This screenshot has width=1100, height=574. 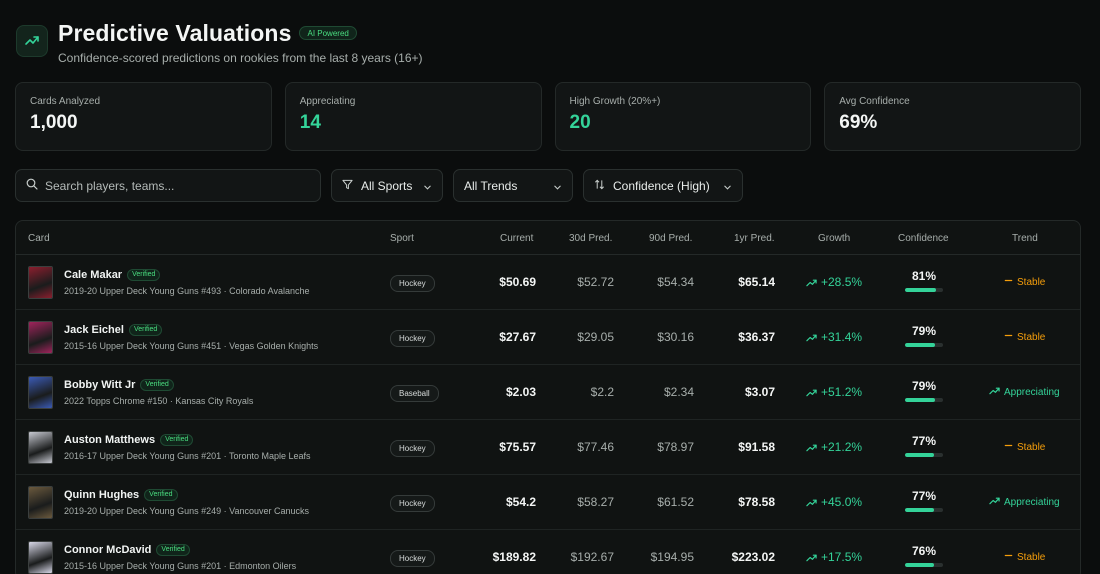 I want to click on search-box, so click(x=168, y=185).